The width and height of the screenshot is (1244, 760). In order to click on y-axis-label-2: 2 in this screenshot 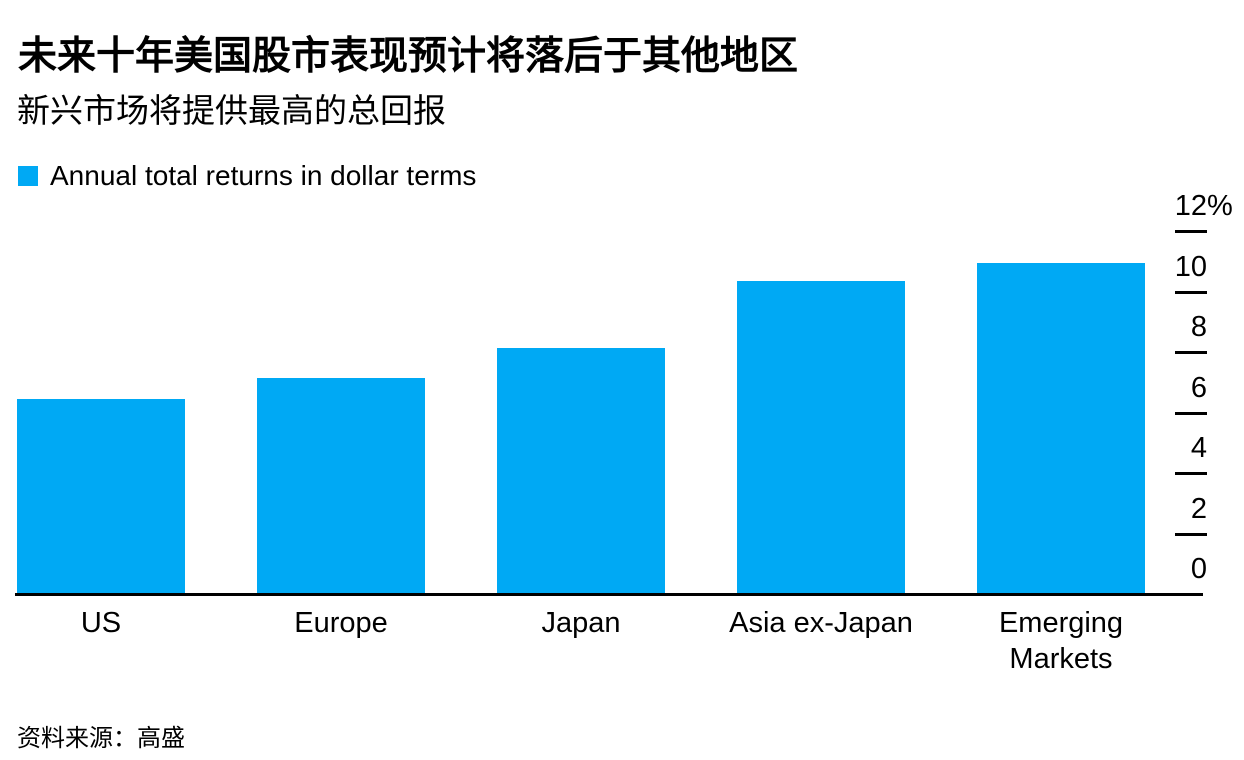, I will do `click(1199, 509)`.